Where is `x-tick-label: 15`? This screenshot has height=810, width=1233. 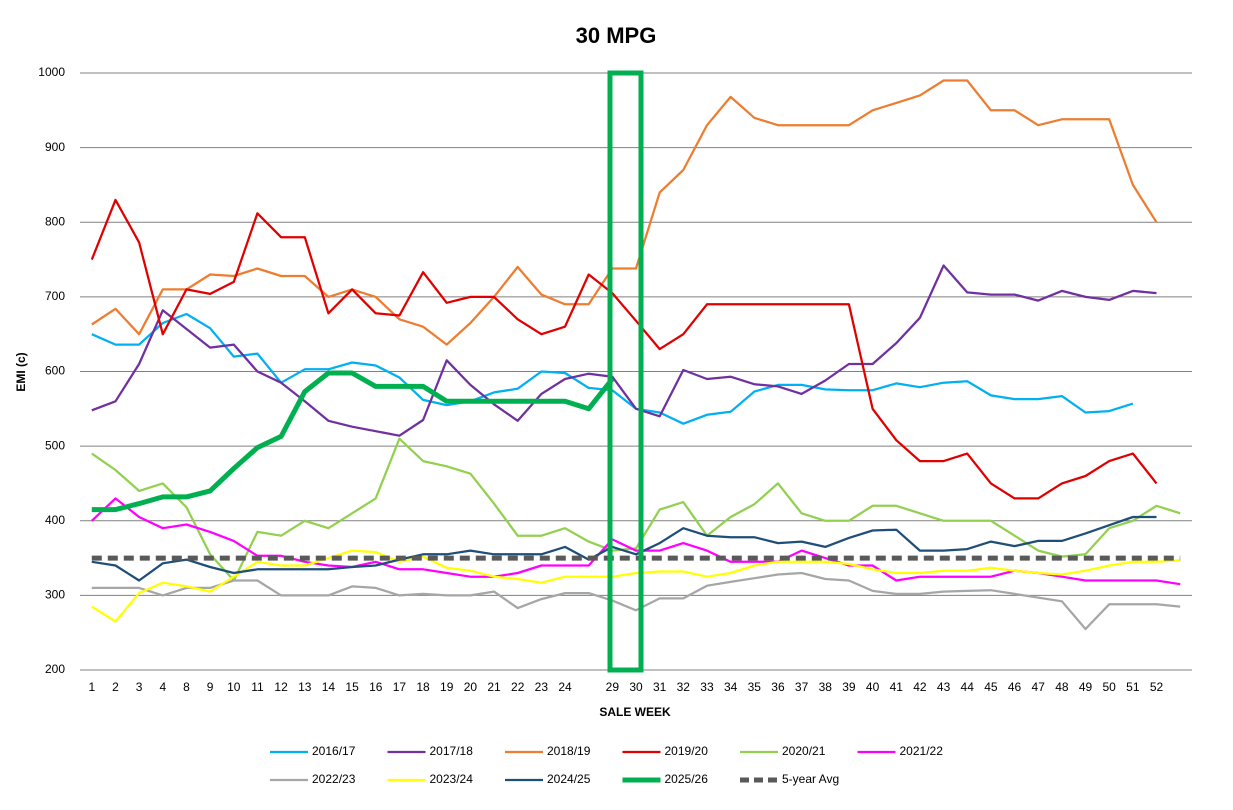 x-tick-label: 15 is located at coordinates (352, 687).